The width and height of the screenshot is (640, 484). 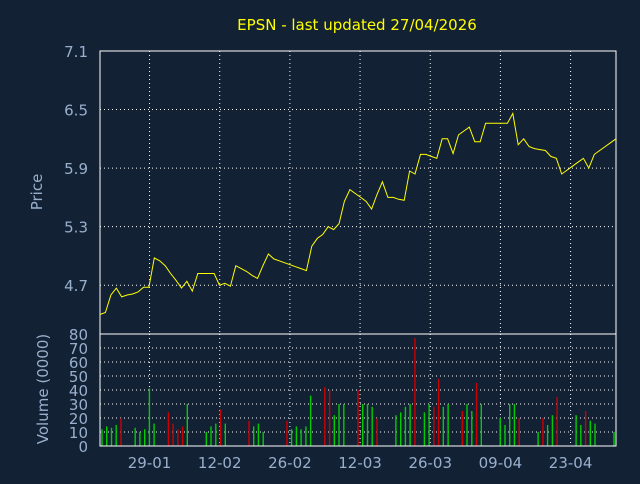 I want to click on volume-y-tick-label: 50, so click(x=78, y=377).